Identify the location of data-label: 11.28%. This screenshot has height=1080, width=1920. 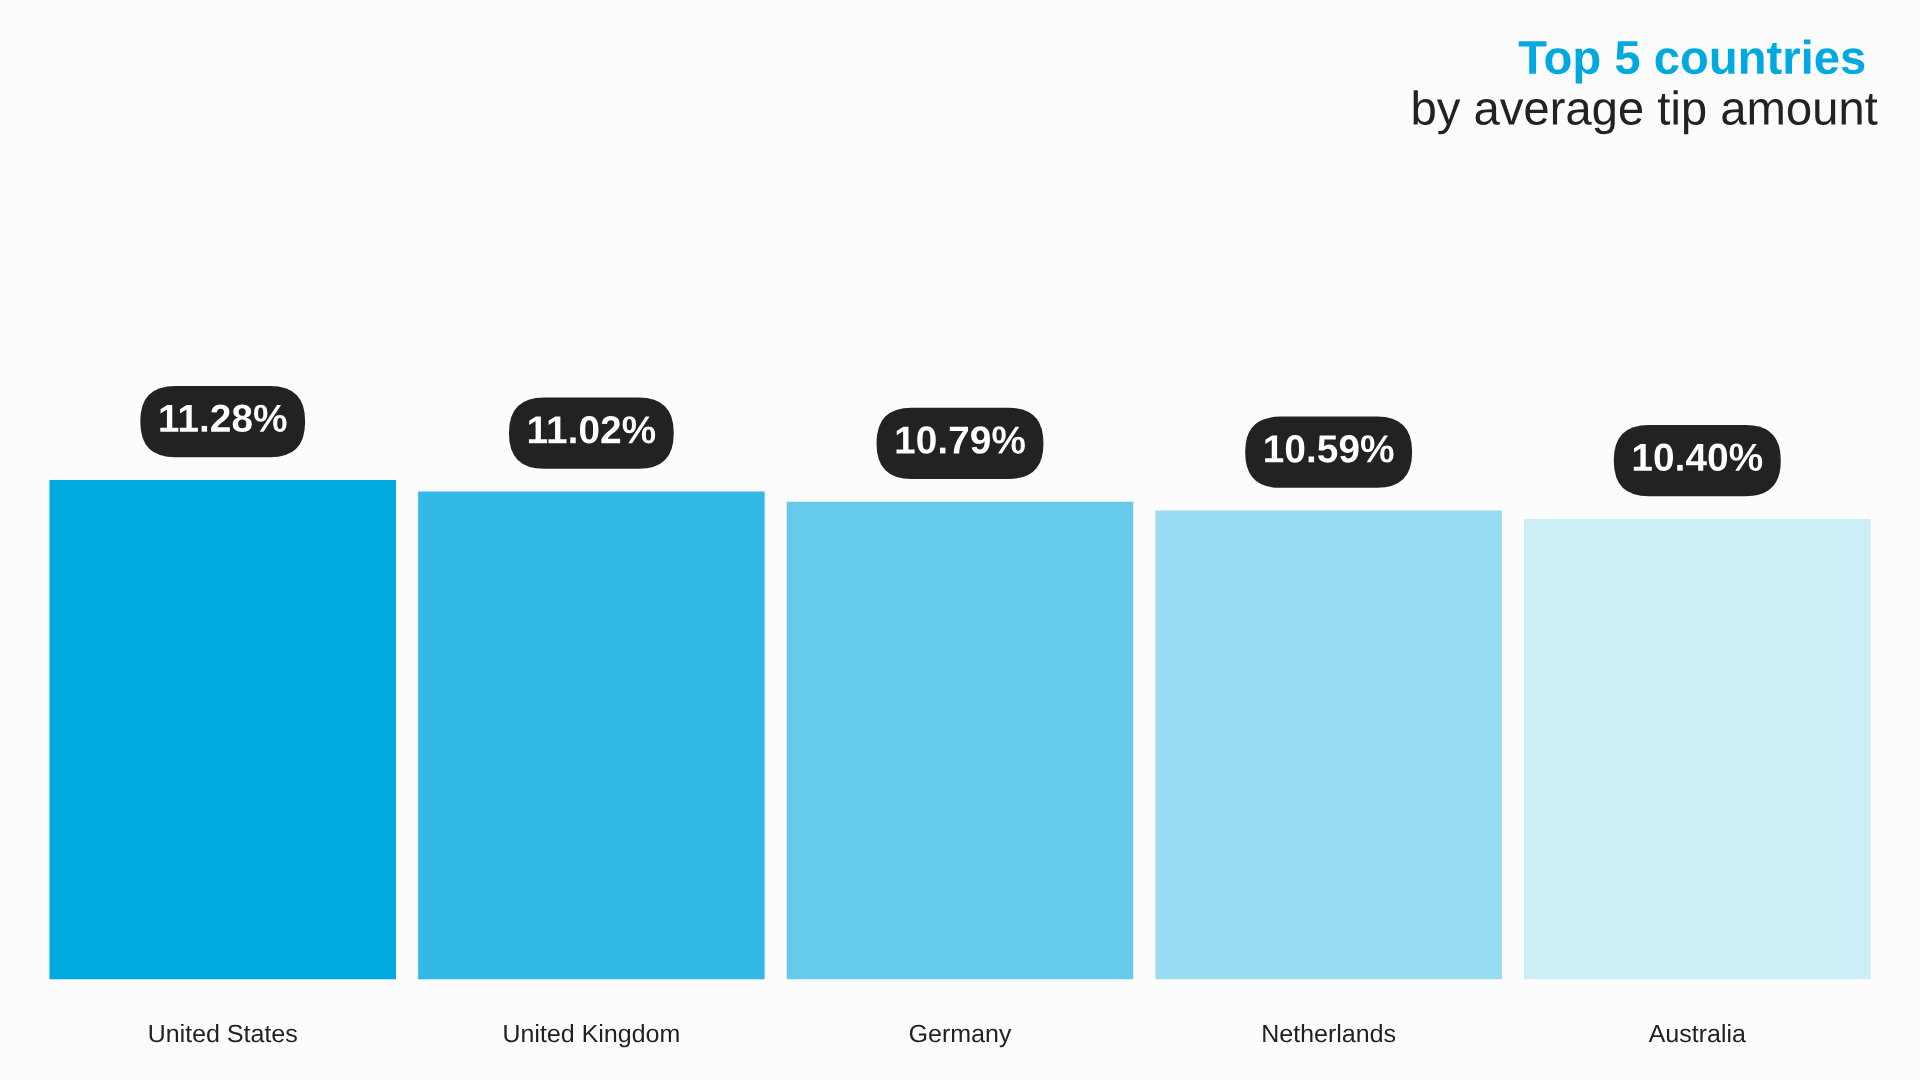
(223, 418).